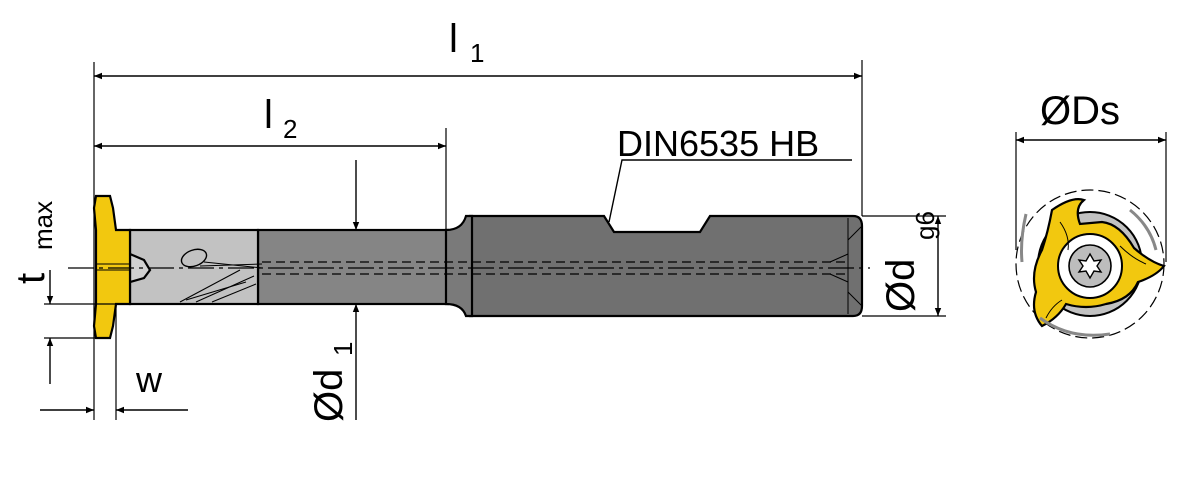 The image size is (1182, 484). I want to click on end-view: ØDs, so click(1091, 214).